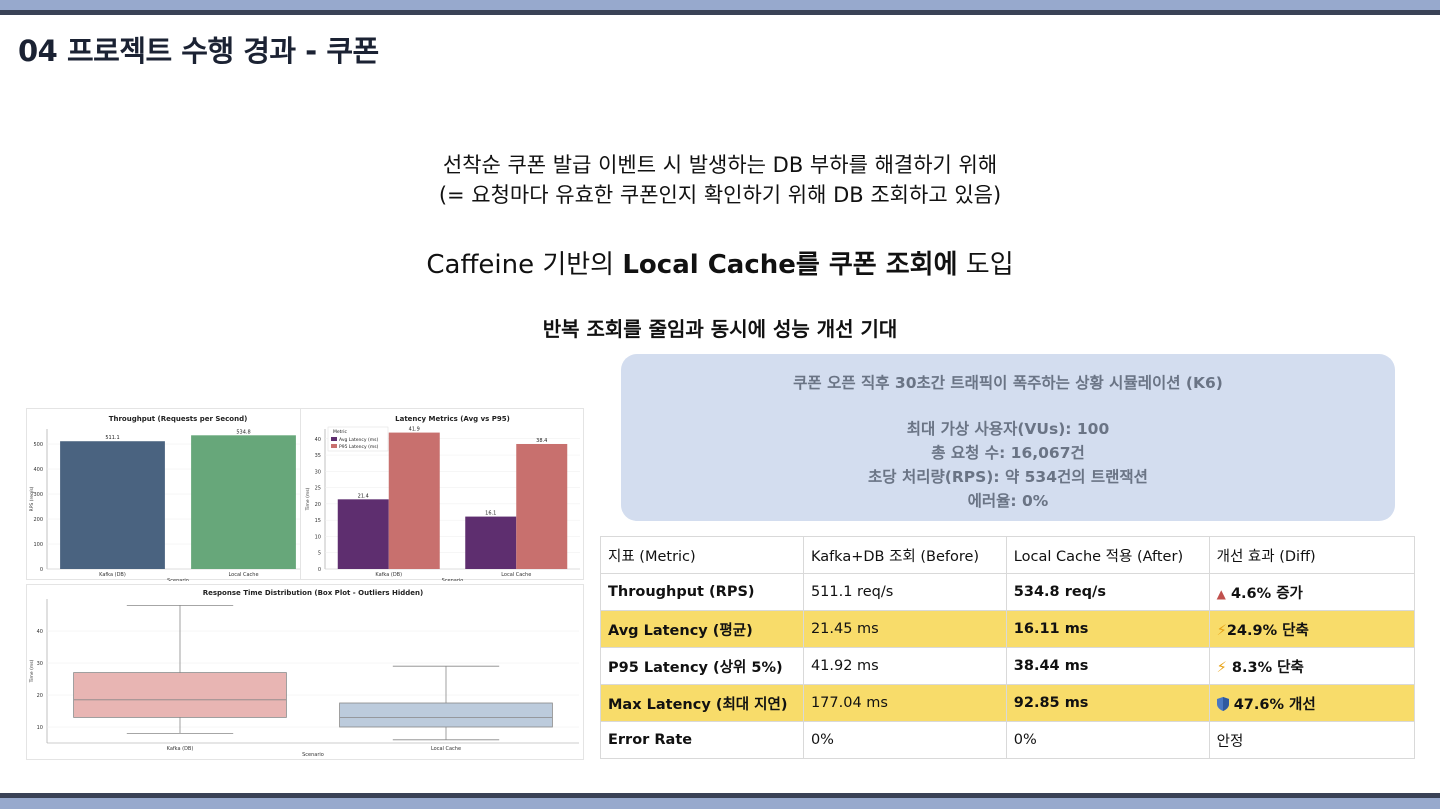 Image resolution: width=1440 pixels, height=809 pixels. What do you see at coordinates (720, 329) in the screenshot?
I see `subheadline: 반복 조회를 줄임과 동시에 성능 개선 기대` at bounding box center [720, 329].